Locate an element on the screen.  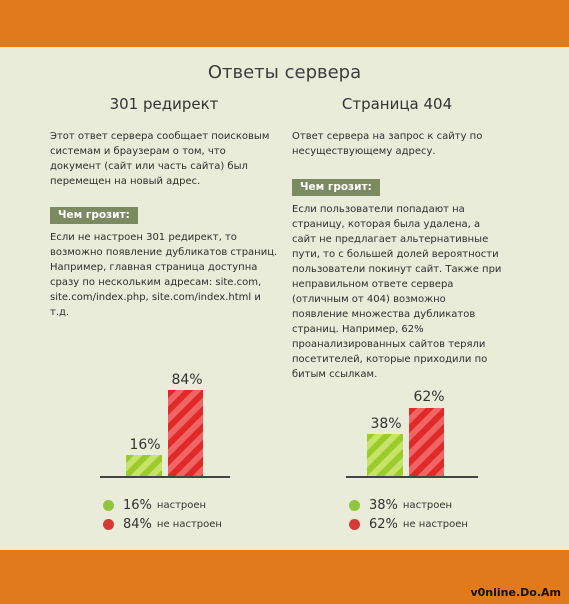
right-legend-not-configured: 62% не настроен is located at coordinates (408, 524).